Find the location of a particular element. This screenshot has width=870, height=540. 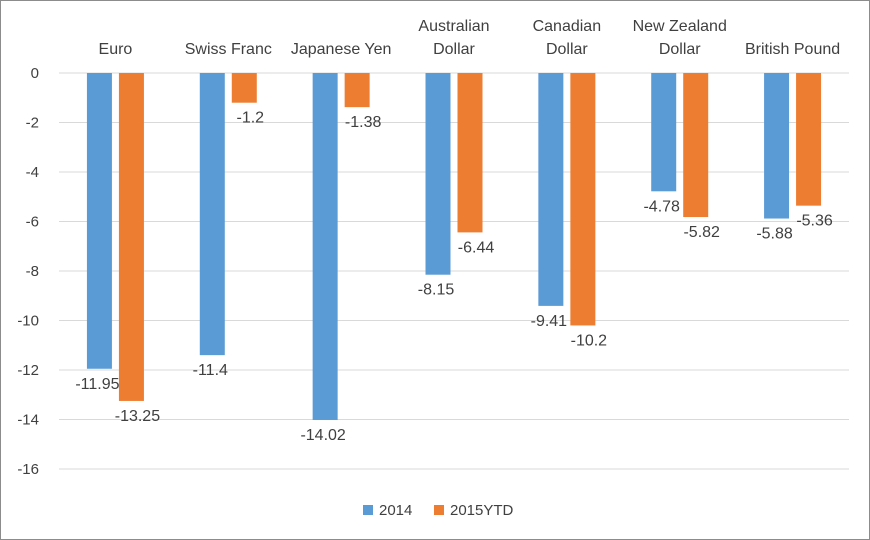

category-label: Swiss Franc is located at coordinates (228, 49).